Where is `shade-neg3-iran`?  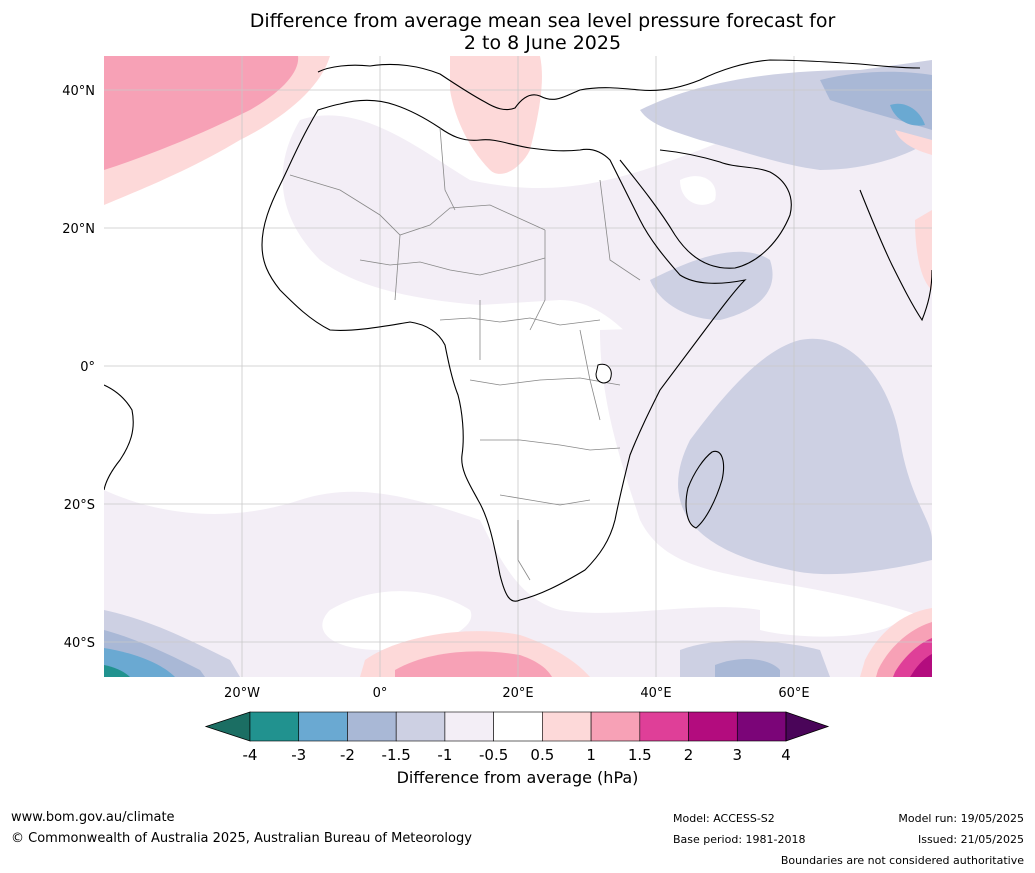
shade-neg3-iran is located at coordinates (907, 114).